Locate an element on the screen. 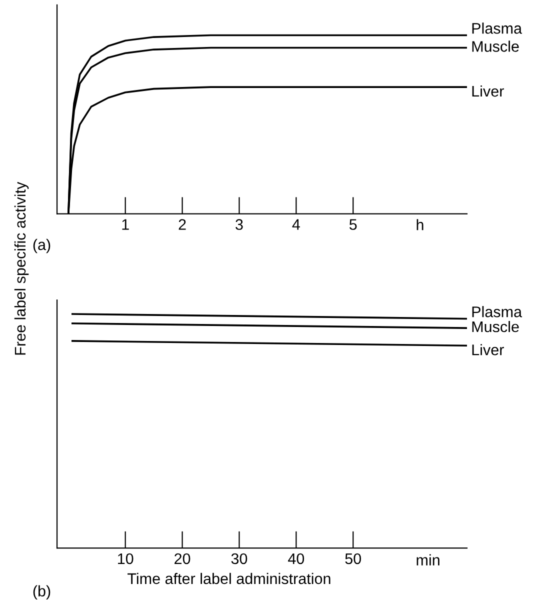 This screenshot has height=611, width=538. x-tick-label: 40 is located at coordinates (296, 558).